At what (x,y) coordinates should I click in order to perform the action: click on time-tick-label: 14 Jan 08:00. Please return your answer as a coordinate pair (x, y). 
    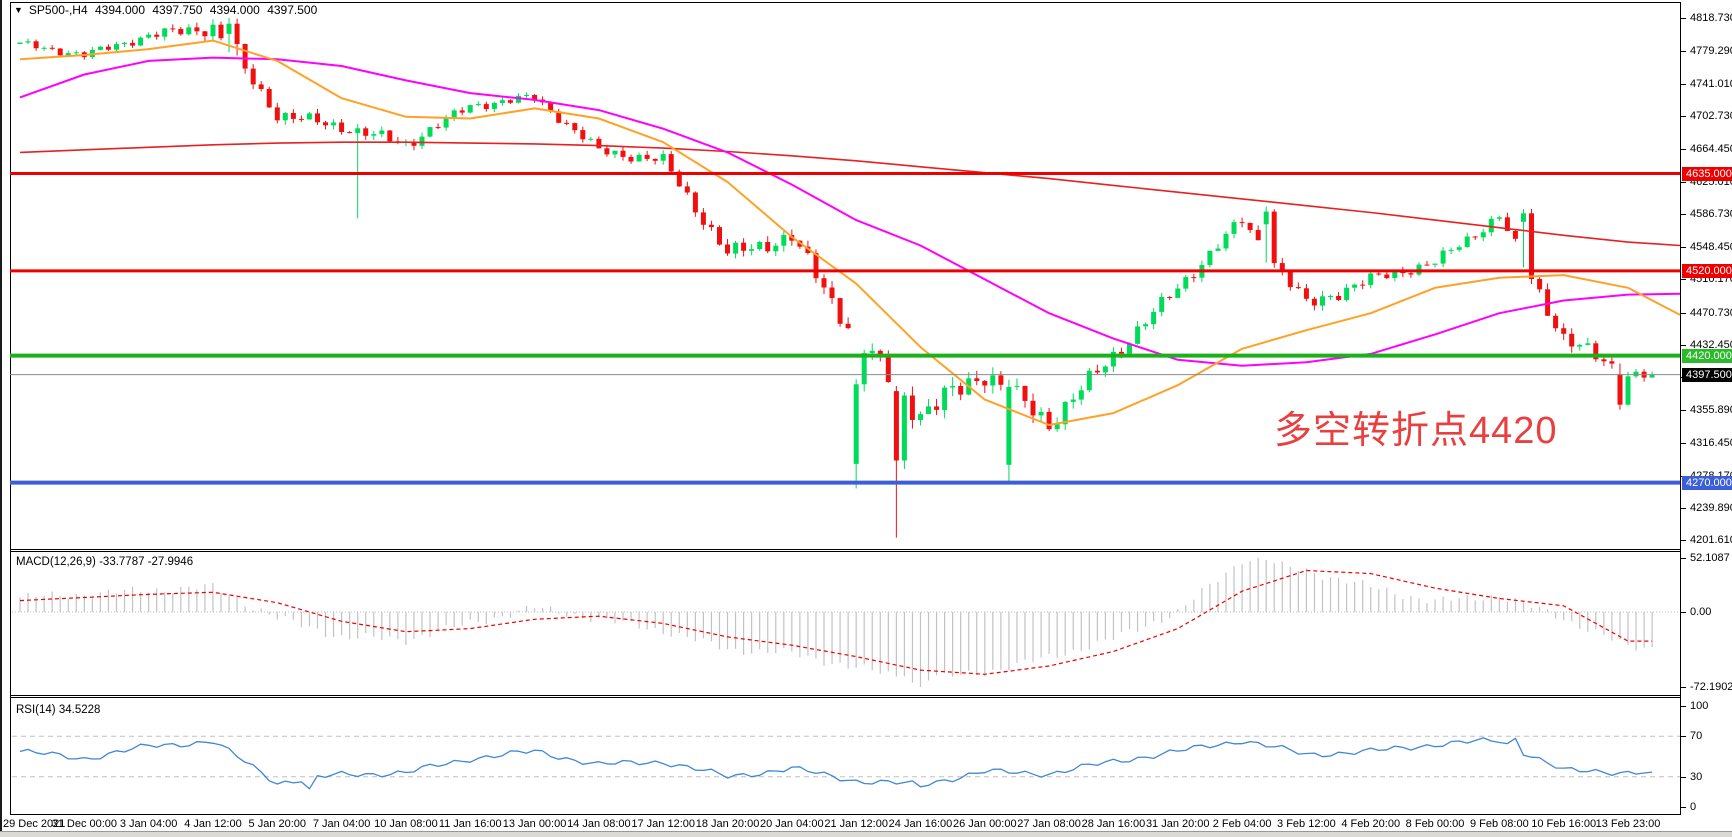
    Looking at the image, I should click on (599, 824).